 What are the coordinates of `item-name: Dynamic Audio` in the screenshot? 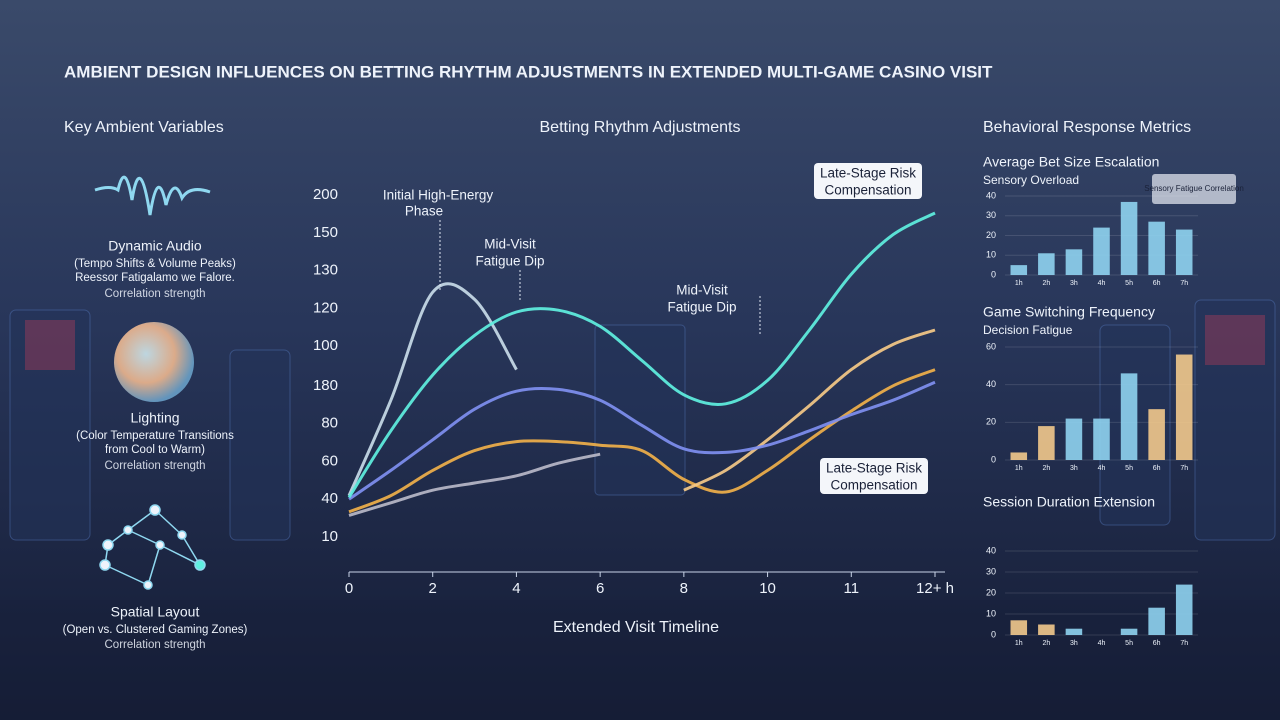 It's located at (155, 246).